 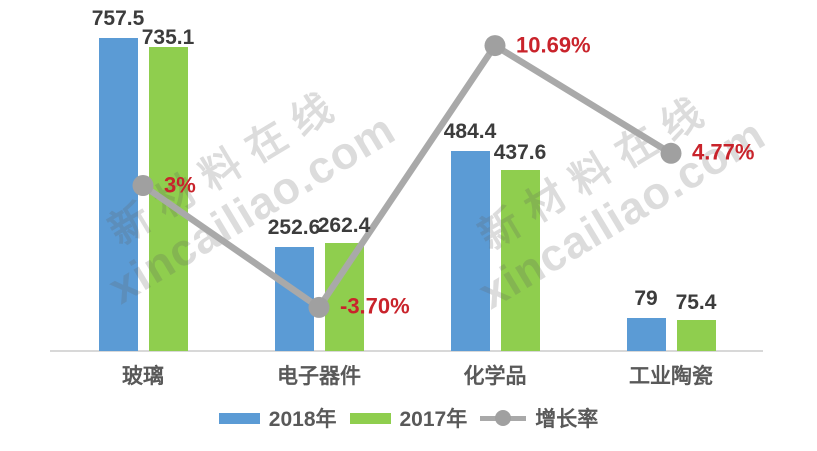 What do you see at coordinates (406, 351) in the screenshot?
I see `x-axis-line` at bounding box center [406, 351].